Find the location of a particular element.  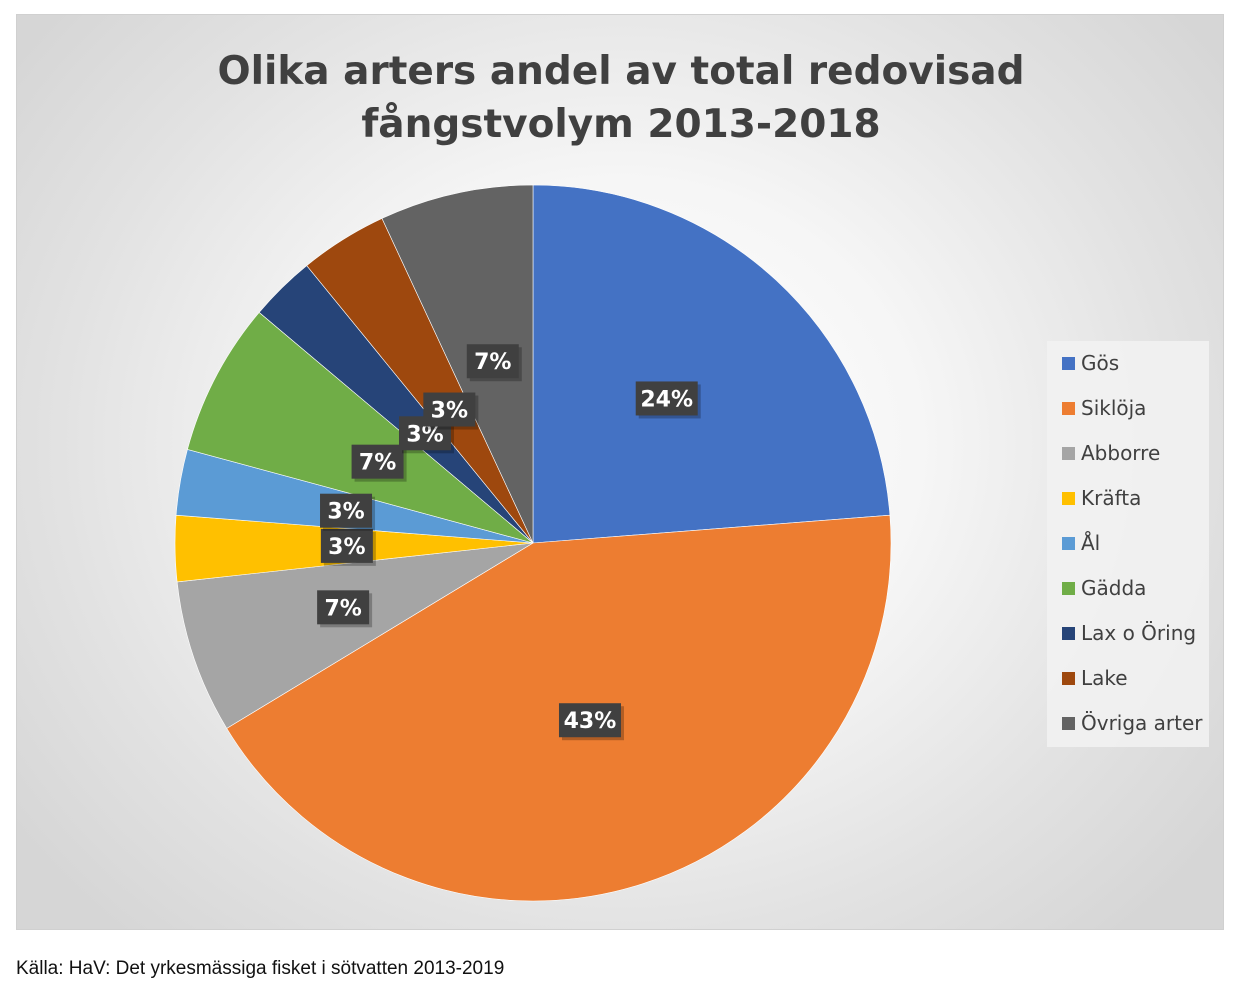

data-label: 43% is located at coordinates (591, 722).